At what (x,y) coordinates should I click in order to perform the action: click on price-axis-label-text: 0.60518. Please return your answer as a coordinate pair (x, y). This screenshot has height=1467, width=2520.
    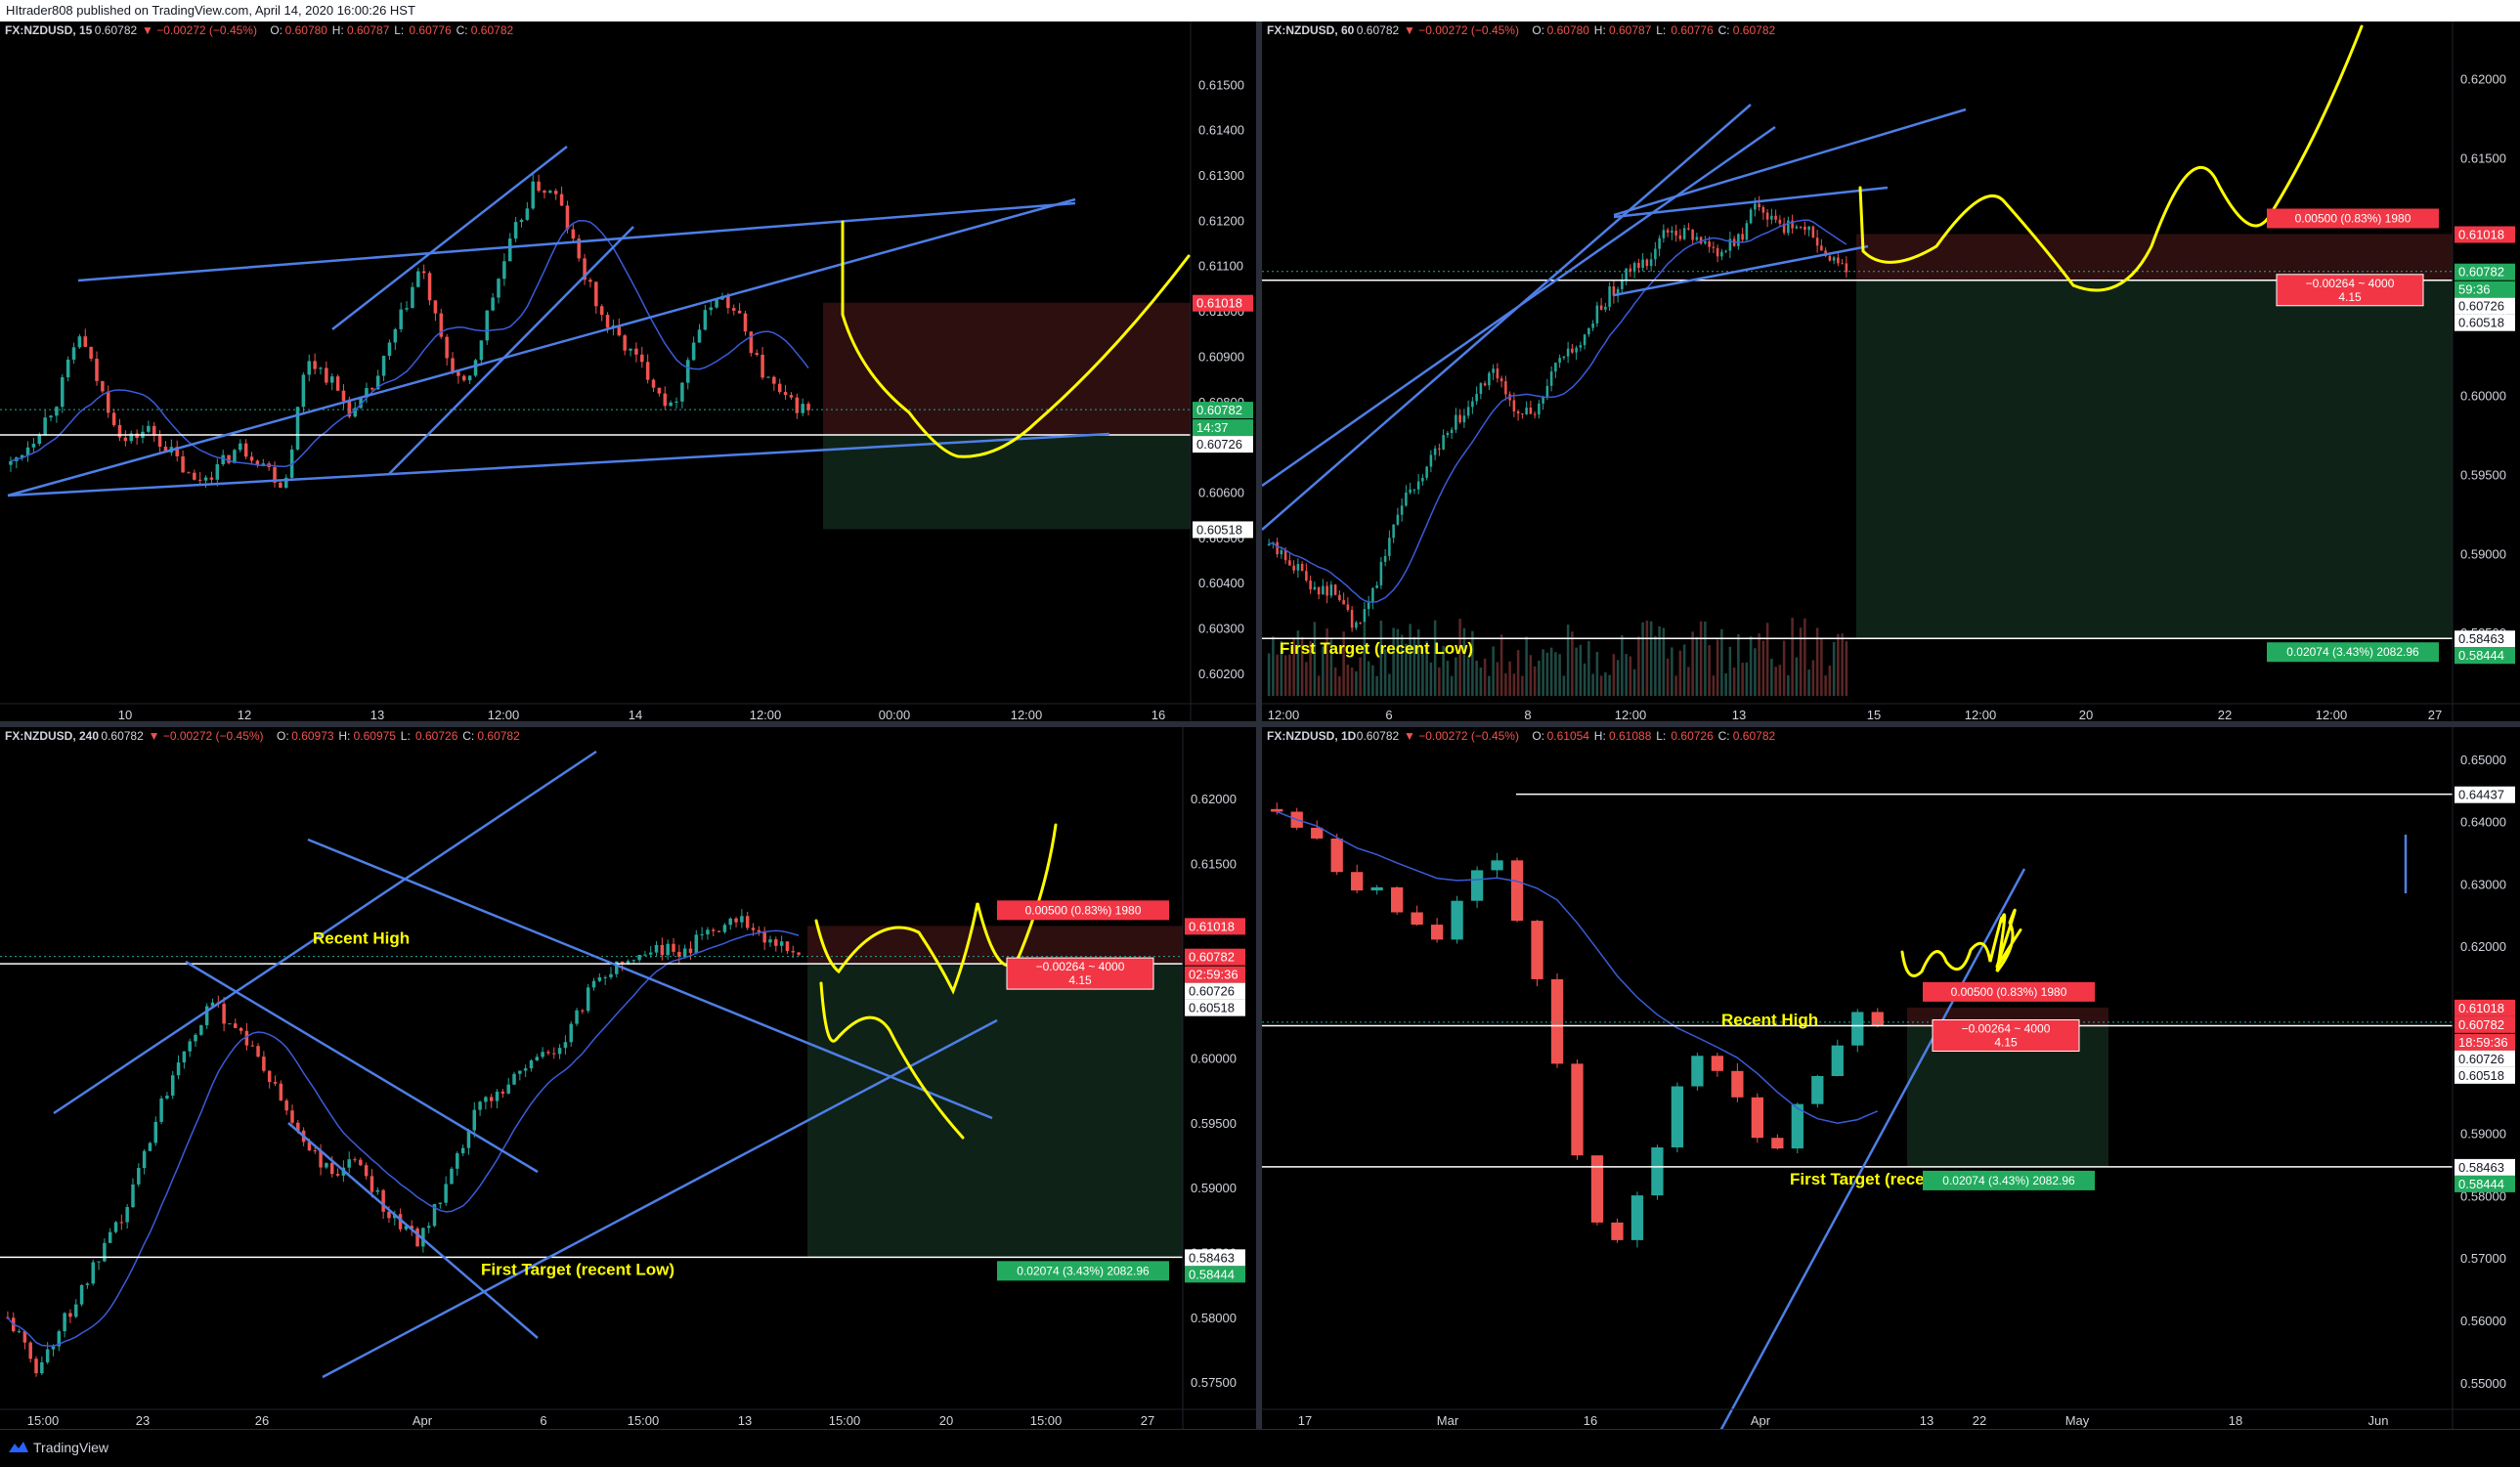
    Looking at the image, I should click on (2481, 1076).